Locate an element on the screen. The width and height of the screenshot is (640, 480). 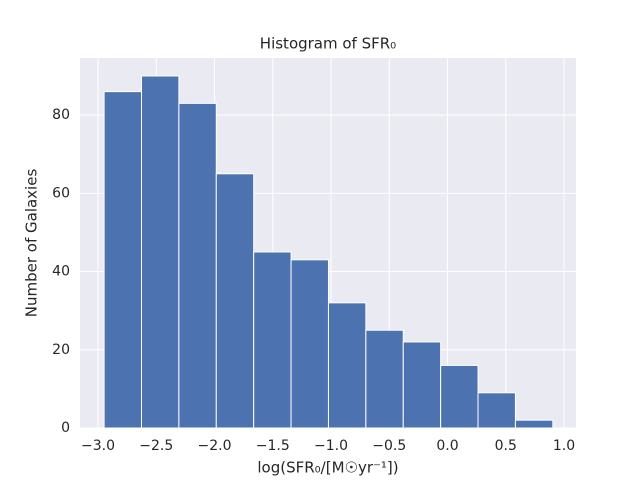
y-tick-label: 40 is located at coordinates (61, 272).